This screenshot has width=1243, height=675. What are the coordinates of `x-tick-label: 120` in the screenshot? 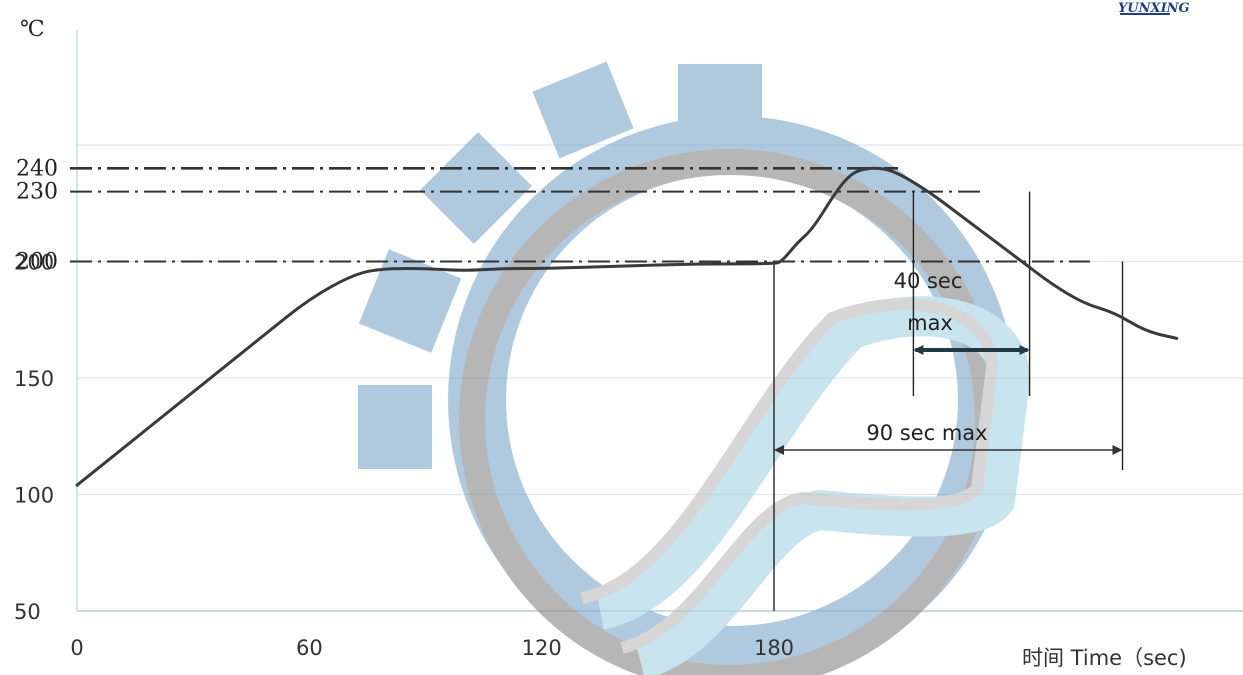 It's located at (542, 648).